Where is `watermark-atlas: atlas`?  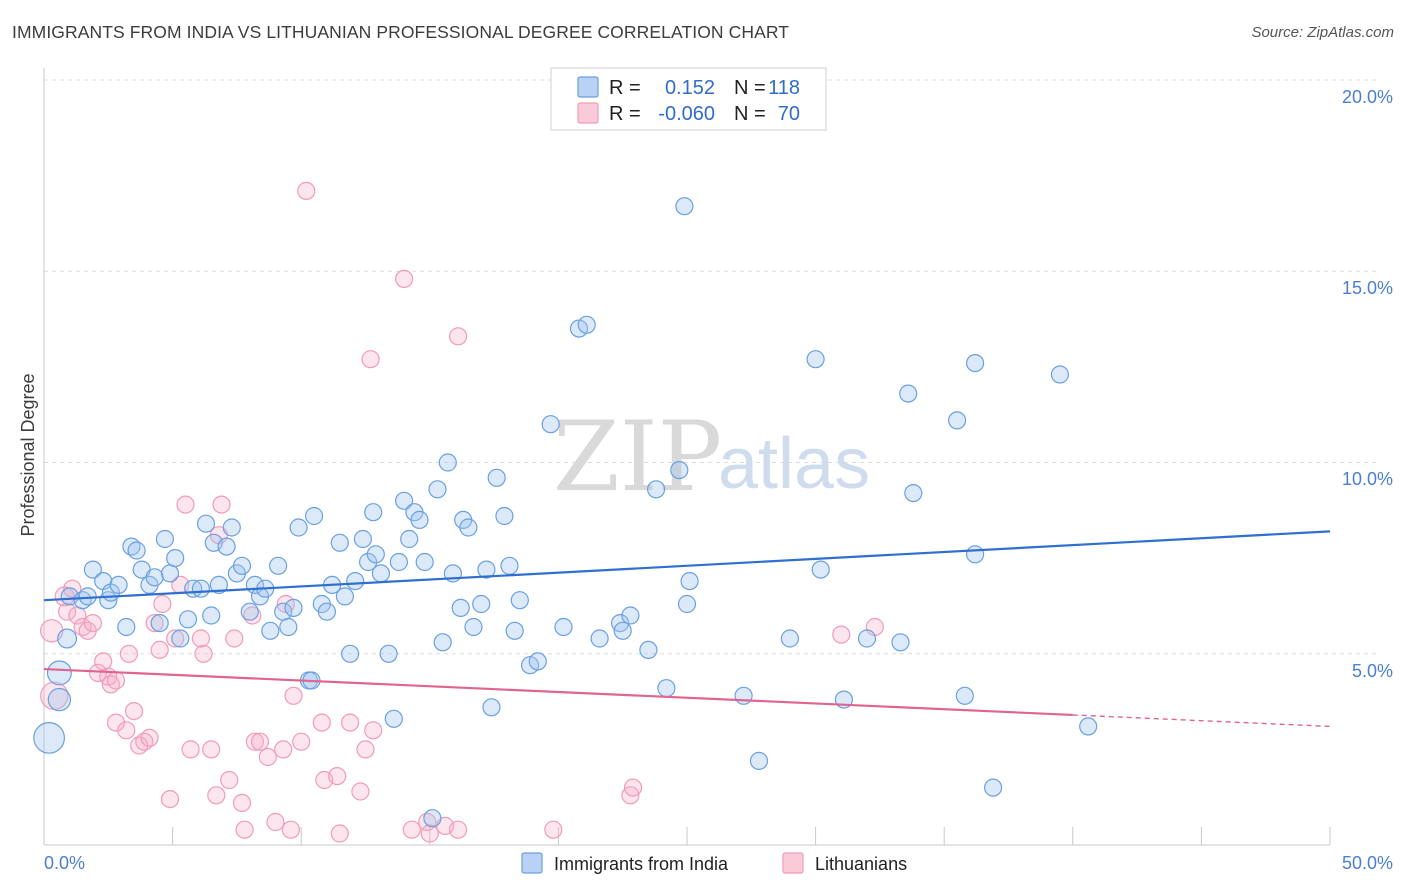 watermark-atlas: atlas is located at coordinates (794, 464).